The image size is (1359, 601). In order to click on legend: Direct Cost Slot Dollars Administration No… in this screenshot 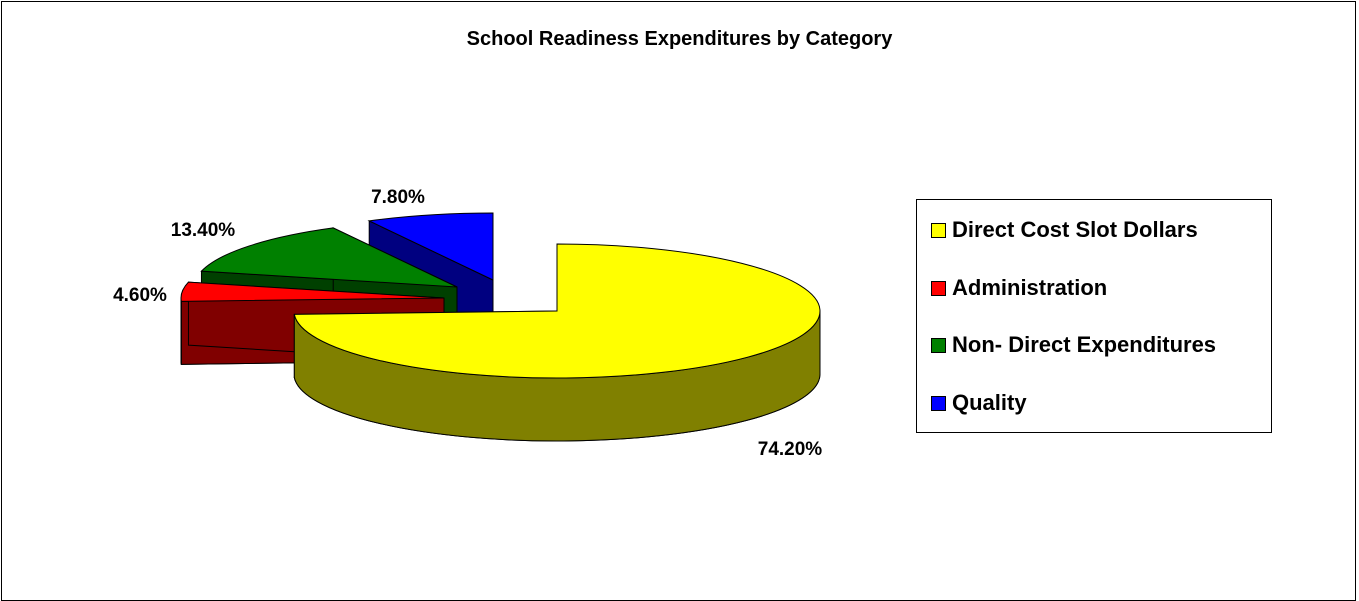, I will do `click(1094, 316)`.